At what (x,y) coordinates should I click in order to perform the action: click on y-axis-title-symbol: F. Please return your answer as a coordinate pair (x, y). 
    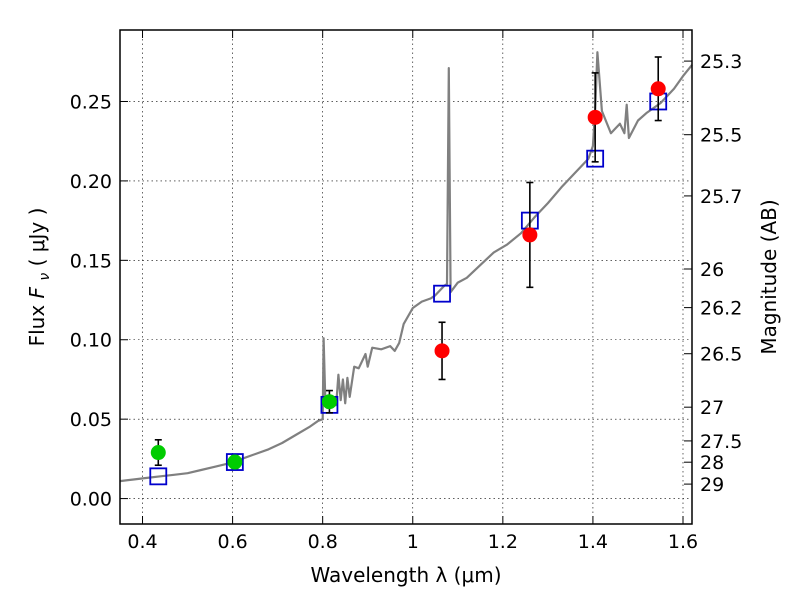
    Looking at the image, I should click on (37, 292).